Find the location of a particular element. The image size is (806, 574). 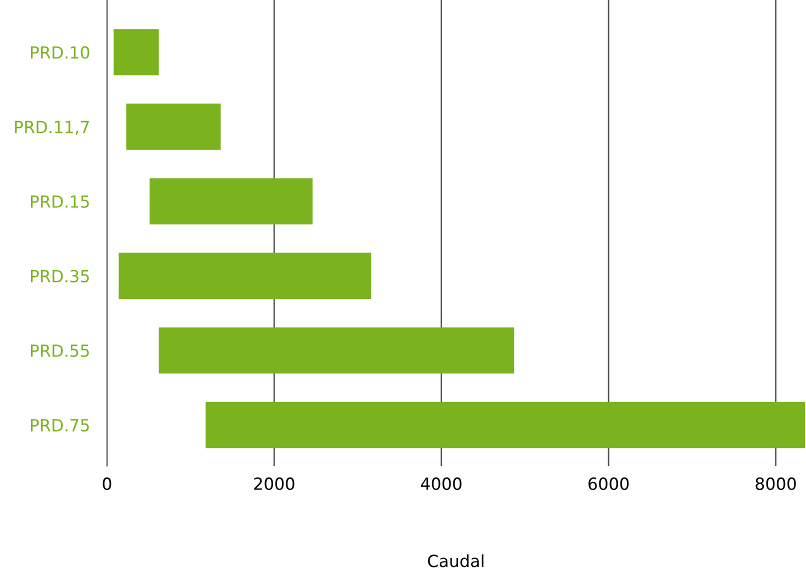

x-tick-label: 8000 is located at coordinates (776, 483).